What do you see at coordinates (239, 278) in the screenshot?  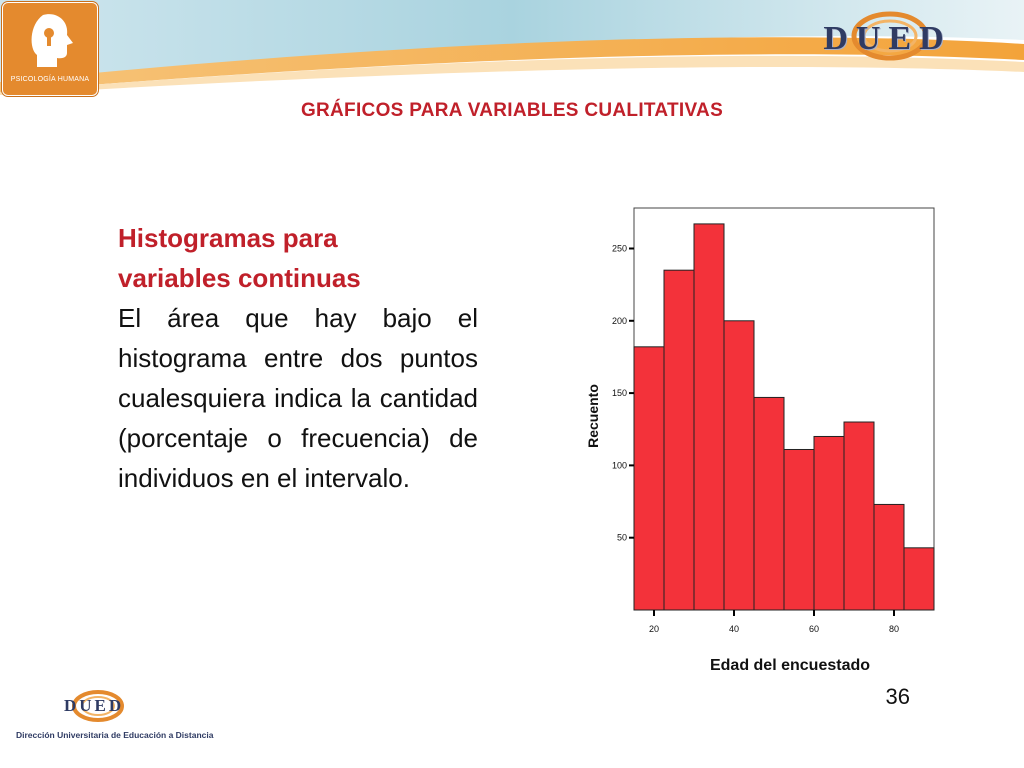 I see `heading-line-2: variables continuas` at bounding box center [239, 278].